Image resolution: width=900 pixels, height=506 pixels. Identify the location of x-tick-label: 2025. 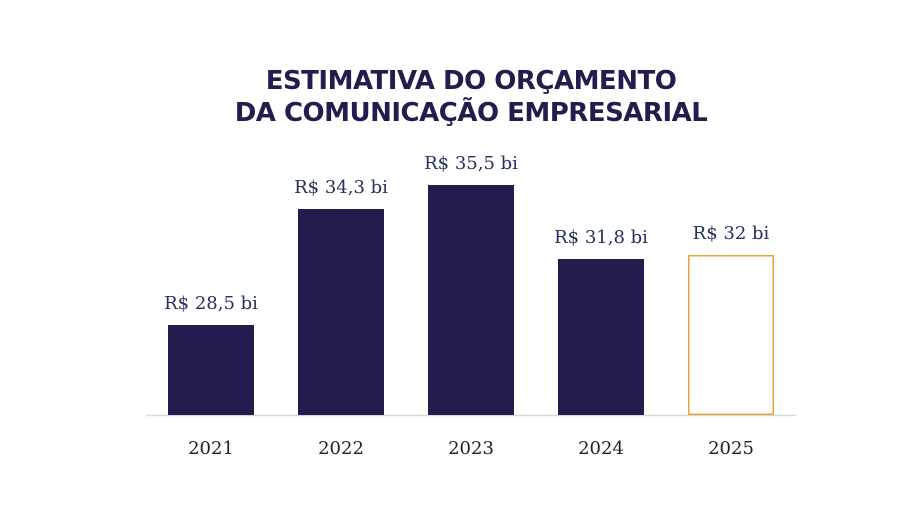
(731, 448).